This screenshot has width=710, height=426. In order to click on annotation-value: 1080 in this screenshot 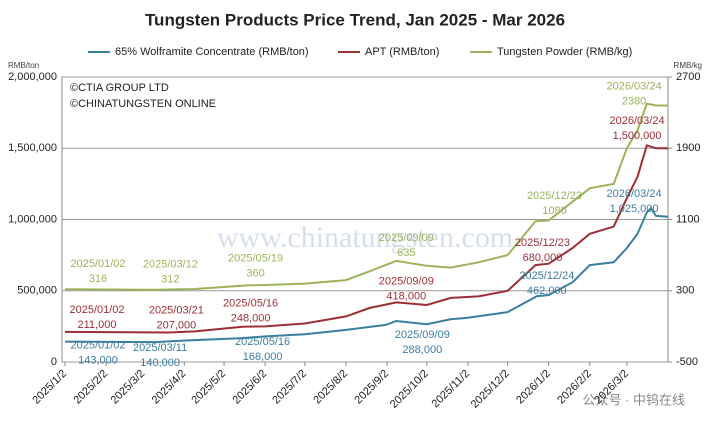, I will do `click(554, 211)`.